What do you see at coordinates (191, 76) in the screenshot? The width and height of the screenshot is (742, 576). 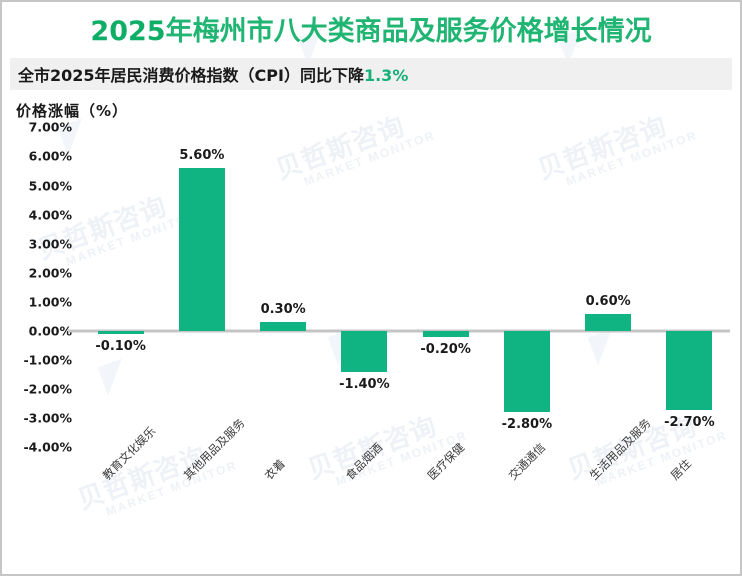 I see `subtitle-text: 全市2025年居民消费价格指数（CPI）同比下降` at bounding box center [191, 76].